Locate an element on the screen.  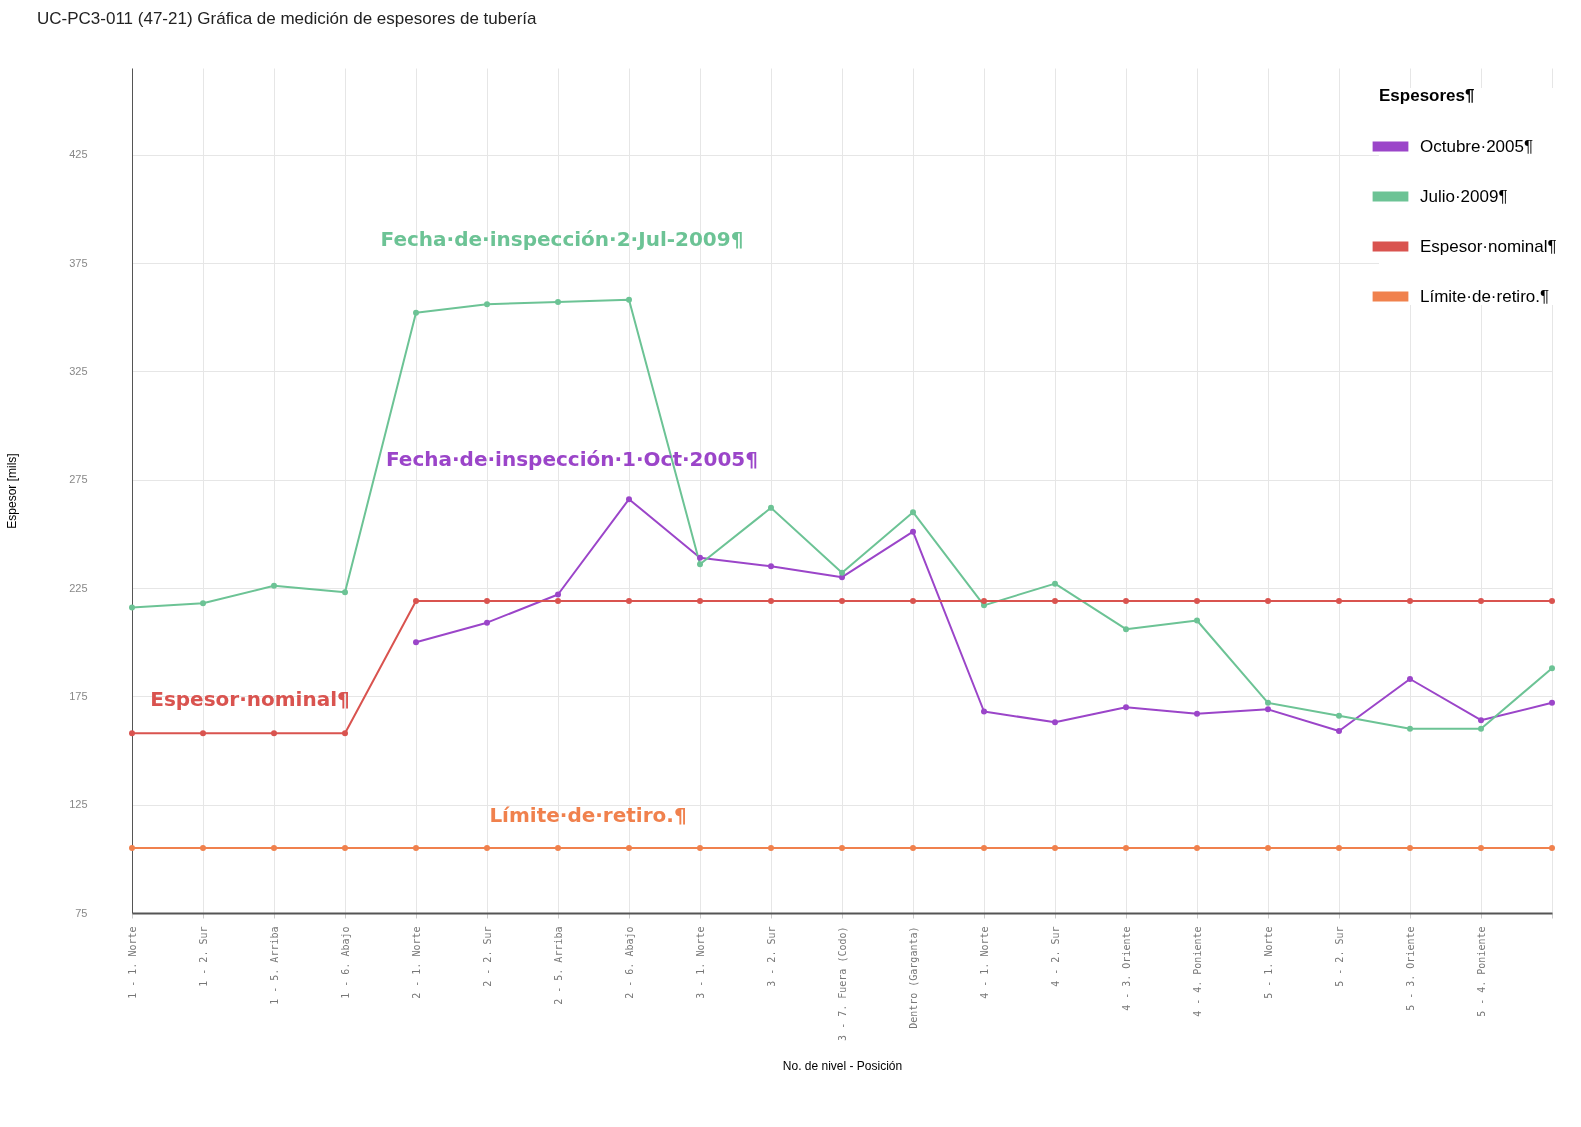
legend-label: Límite·de·retiro.¶ is located at coordinates (1485, 296).